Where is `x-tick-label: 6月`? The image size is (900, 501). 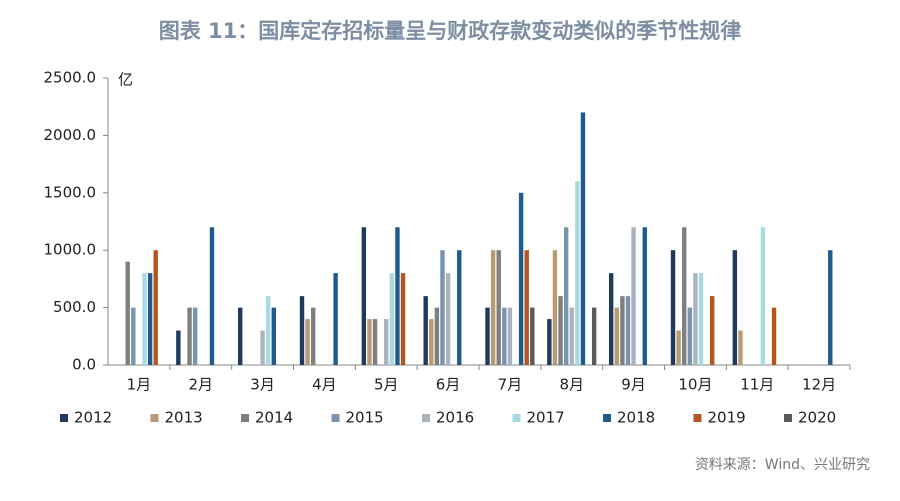
x-tick-label: 6月 is located at coordinates (448, 385).